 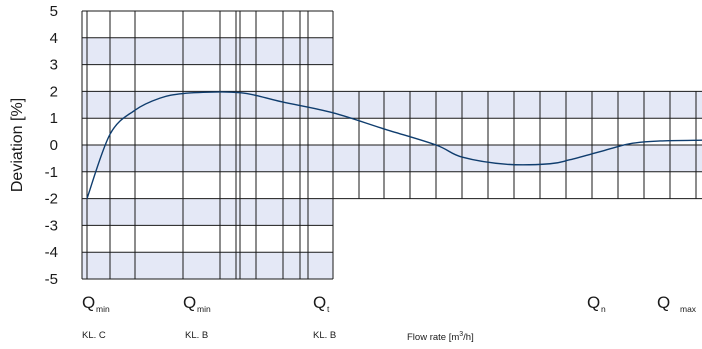 I want to click on marker-qmin-klc: Q min KL. C, so click(x=96, y=317).